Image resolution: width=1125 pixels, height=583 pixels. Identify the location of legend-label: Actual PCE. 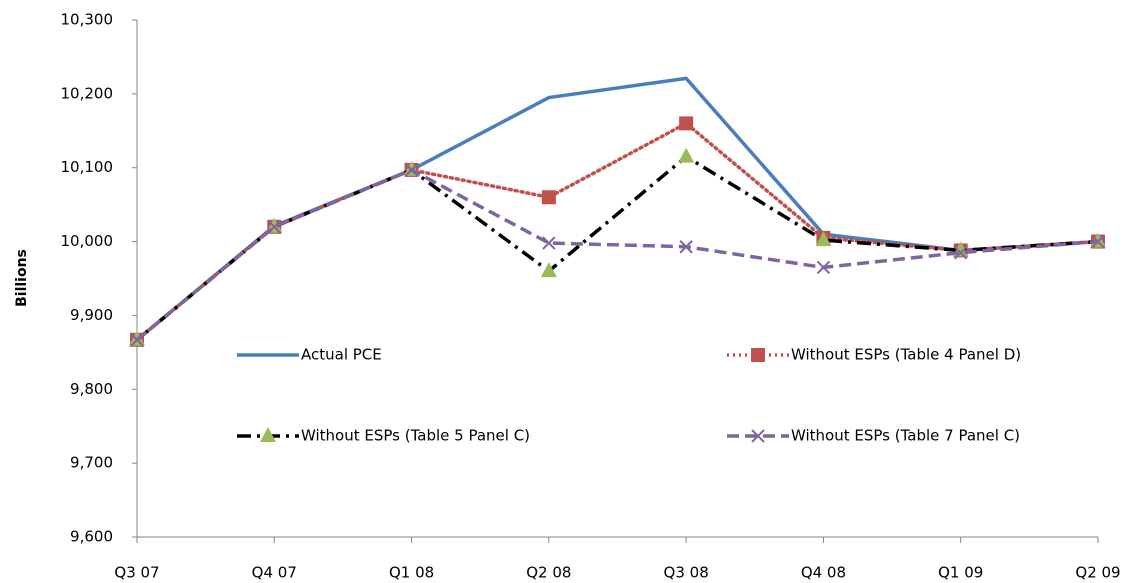
(341, 355).